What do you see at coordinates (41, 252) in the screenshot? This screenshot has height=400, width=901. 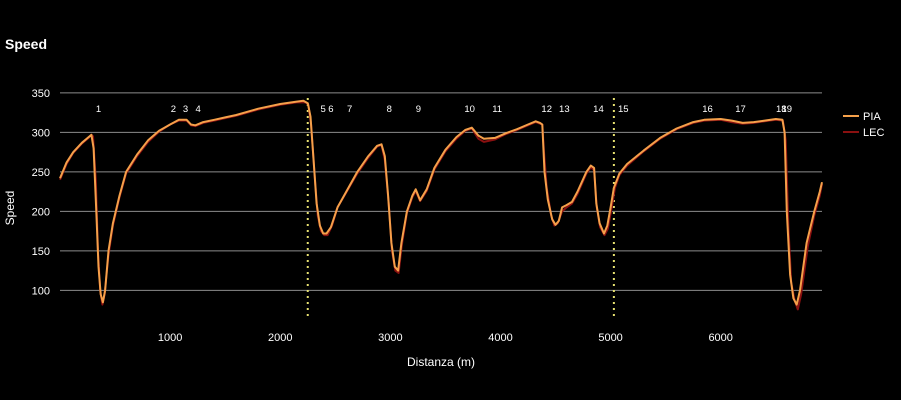 I see `y-tick-label: 150` at bounding box center [41, 252].